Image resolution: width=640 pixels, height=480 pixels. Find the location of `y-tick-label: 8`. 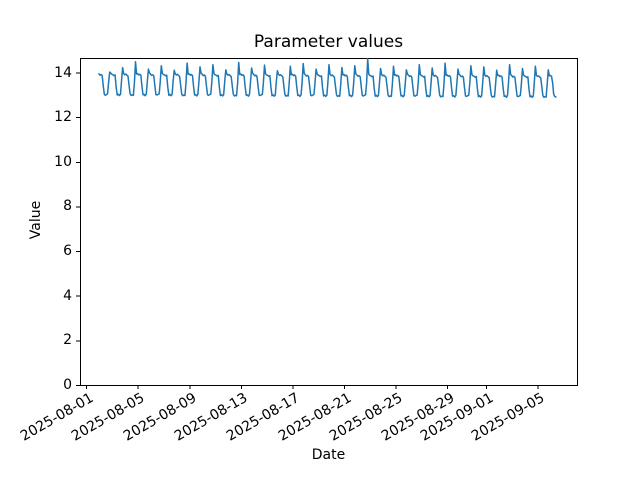

y-tick-label: 8 is located at coordinates (67, 206).